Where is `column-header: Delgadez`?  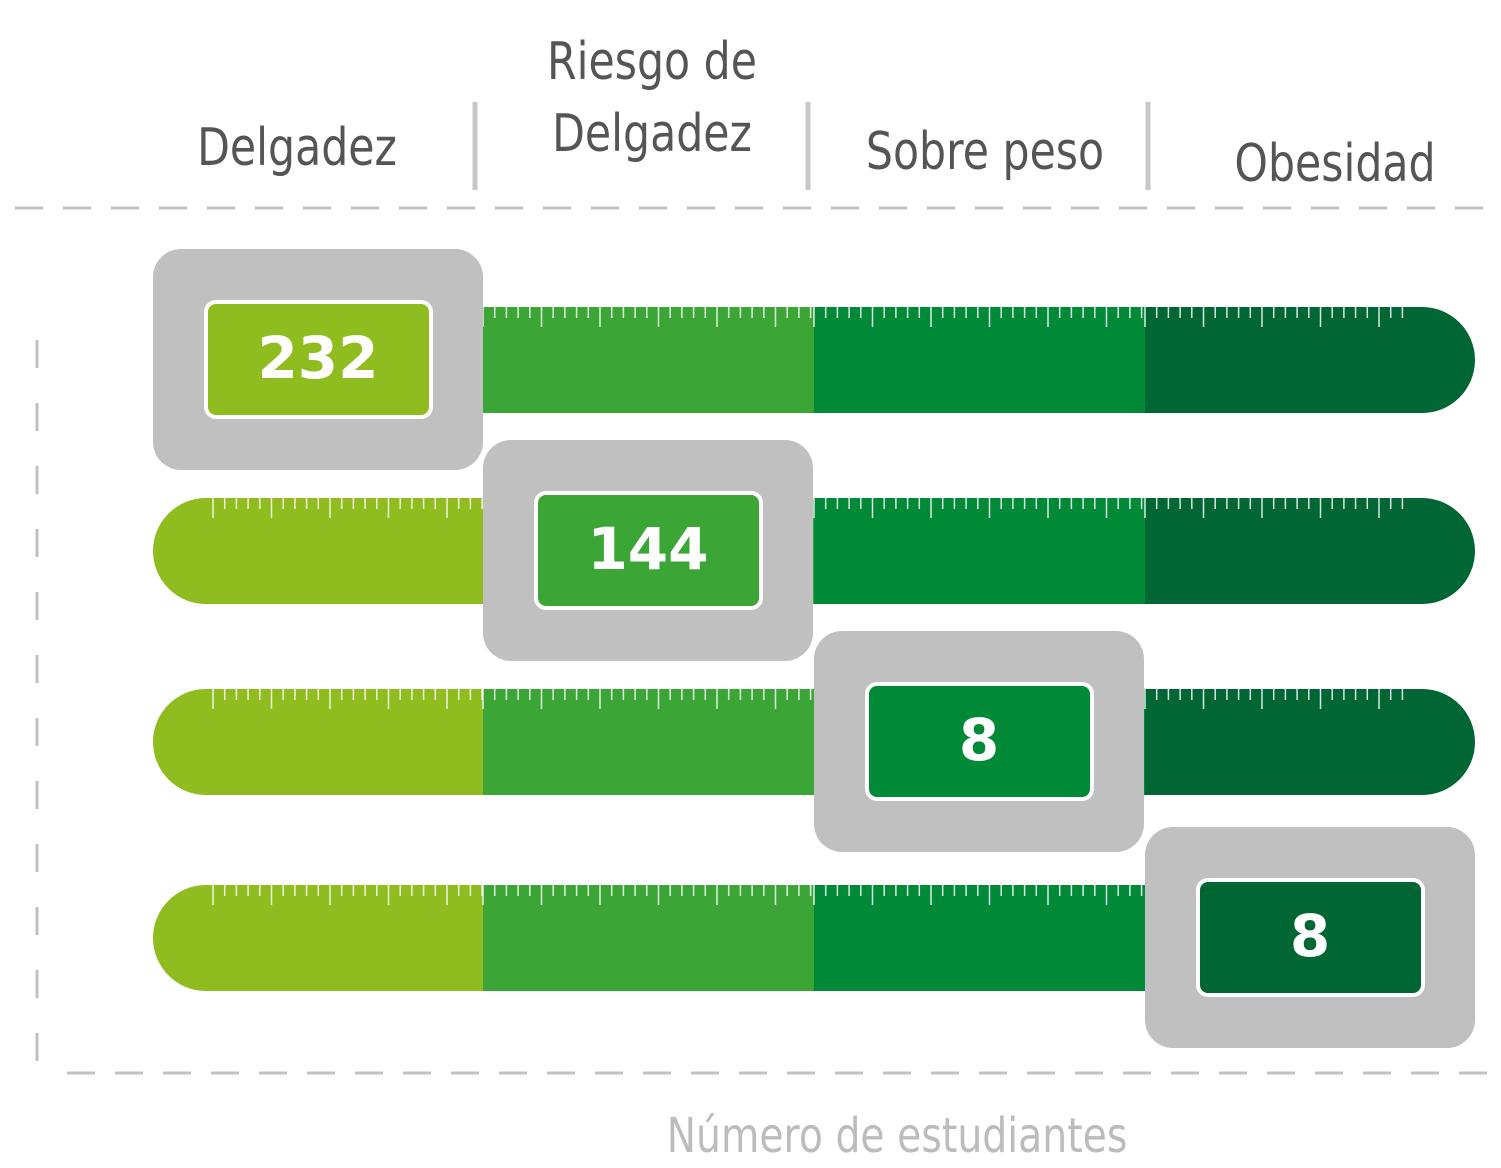 column-header: Delgadez is located at coordinates (297, 148).